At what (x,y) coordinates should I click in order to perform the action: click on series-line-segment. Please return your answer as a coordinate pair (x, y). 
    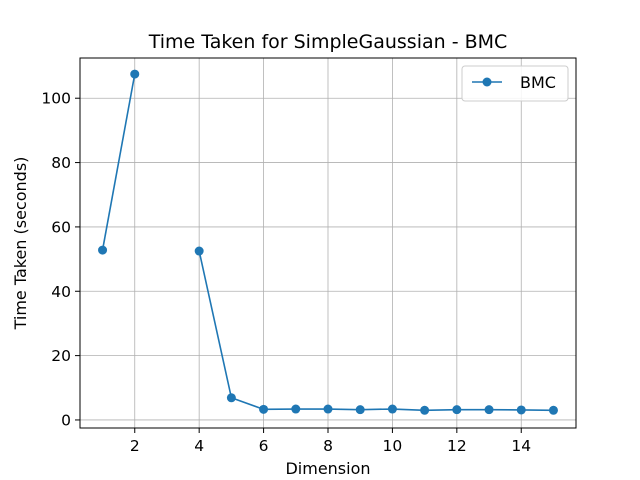
    Looking at the image, I should click on (118, 162).